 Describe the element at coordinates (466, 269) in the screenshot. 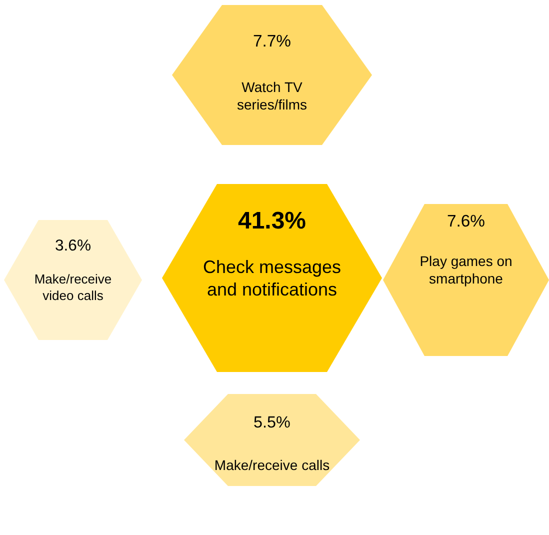

I see `category-label: Play games on smartphone` at that location.